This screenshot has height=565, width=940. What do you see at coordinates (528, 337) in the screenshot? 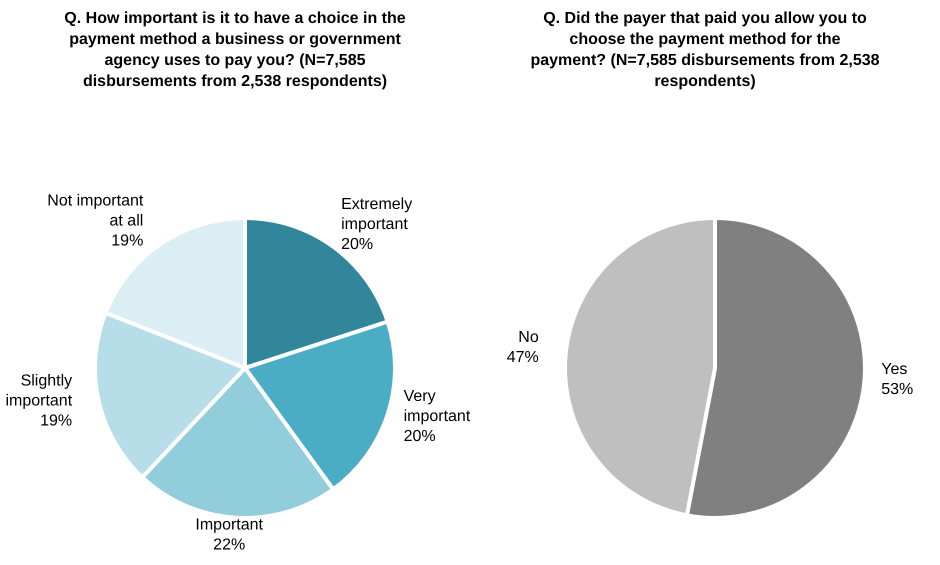
I see `slice-label: No` at bounding box center [528, 337].